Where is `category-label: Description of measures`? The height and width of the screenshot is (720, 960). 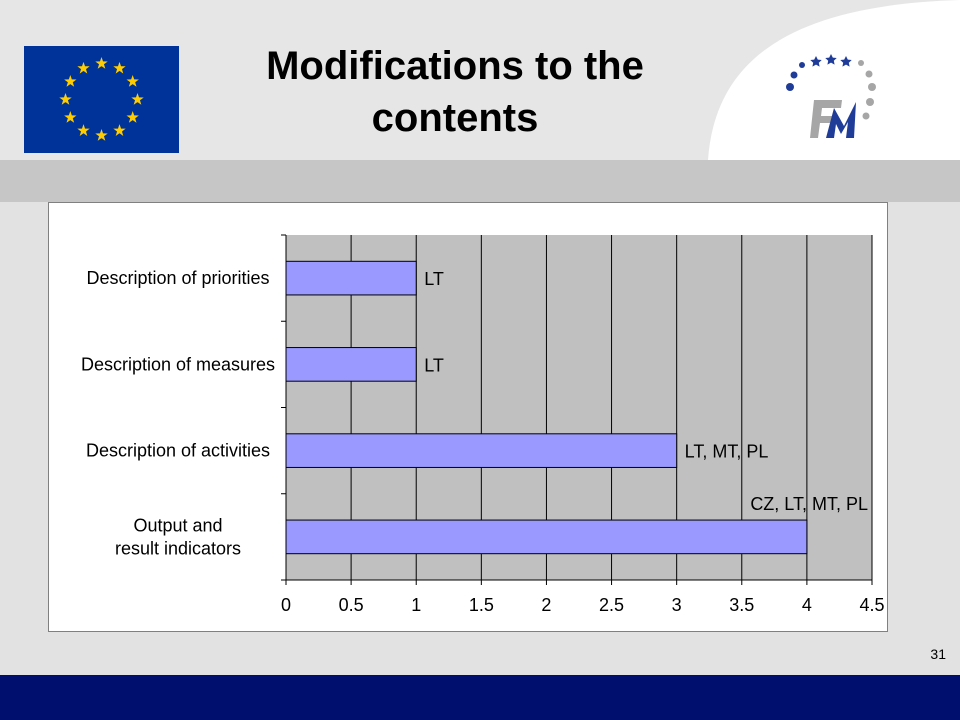 category-label: Description of measures is located at coordinates (178, 364).